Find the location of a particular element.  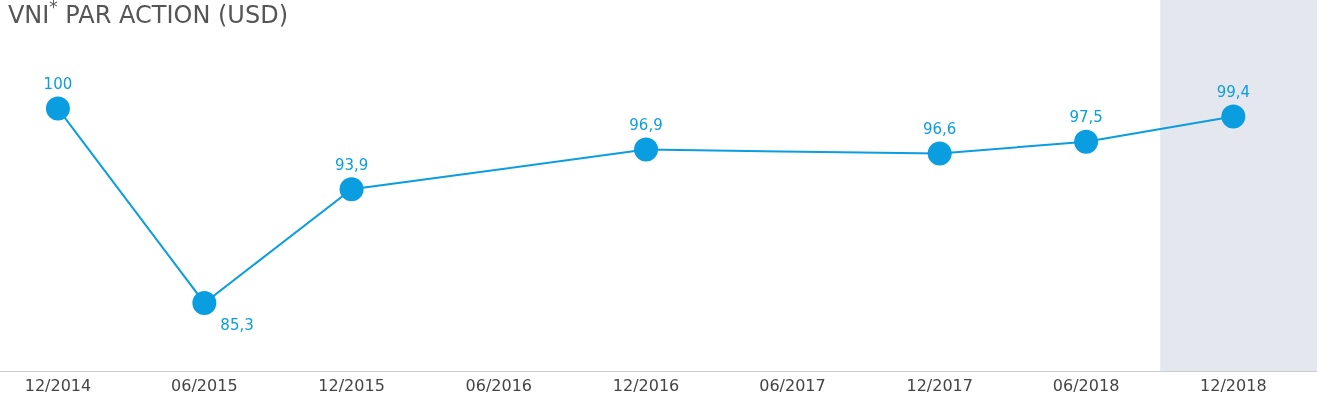

data-label: 100 is located at coordinates (58, 83).